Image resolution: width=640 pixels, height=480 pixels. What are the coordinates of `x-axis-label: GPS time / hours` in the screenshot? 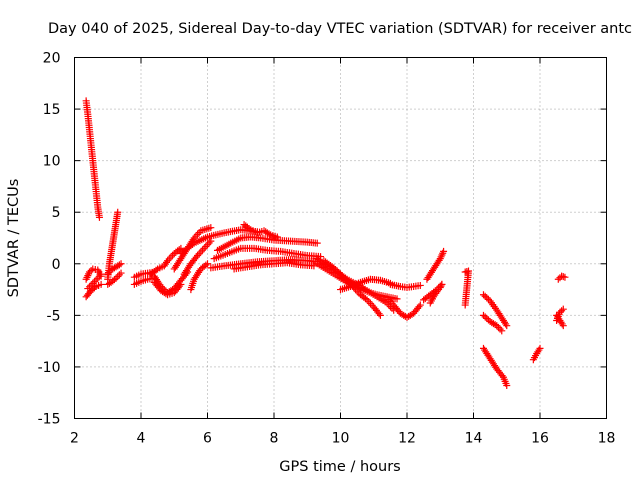 It's located at (339, 467).